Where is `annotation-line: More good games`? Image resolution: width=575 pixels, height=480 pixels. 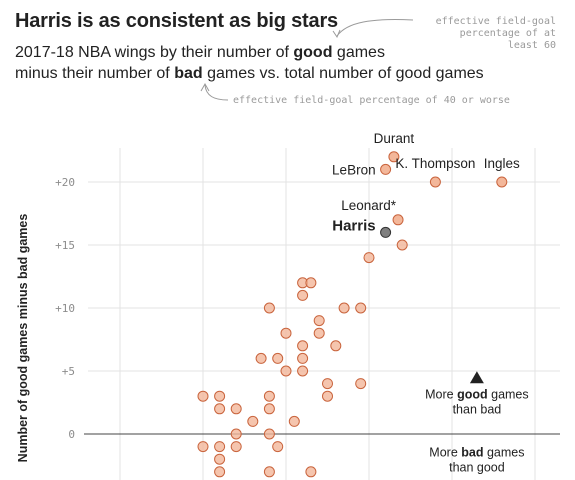 annotation-line: More good games is located at coordinates (477, 395).